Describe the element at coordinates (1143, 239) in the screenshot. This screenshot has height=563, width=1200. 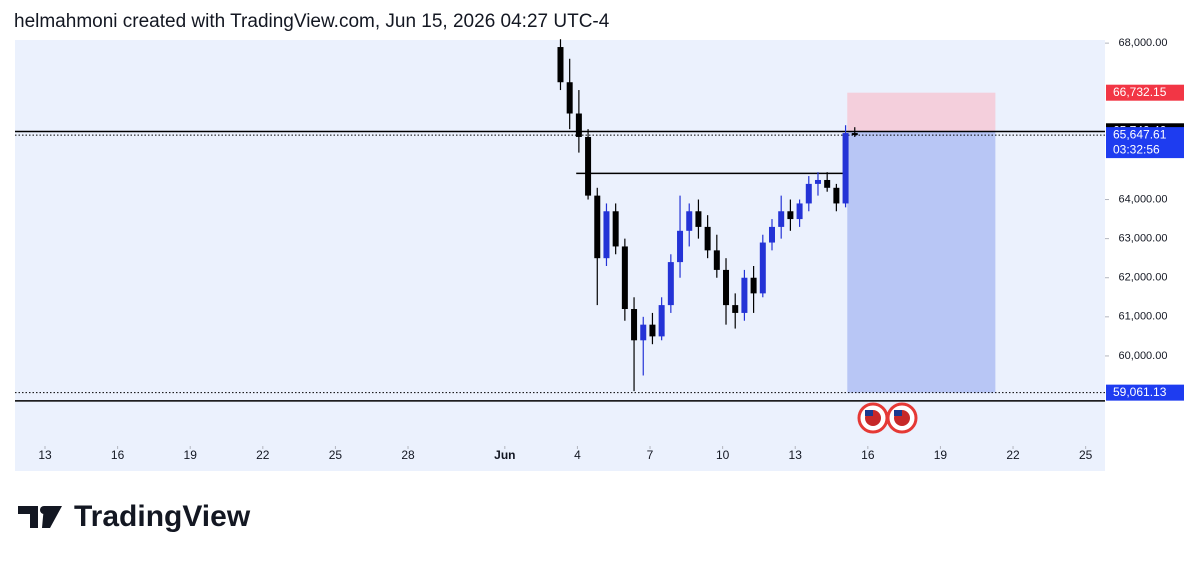
I see `y-tick-label: 63,000.00` at that location.